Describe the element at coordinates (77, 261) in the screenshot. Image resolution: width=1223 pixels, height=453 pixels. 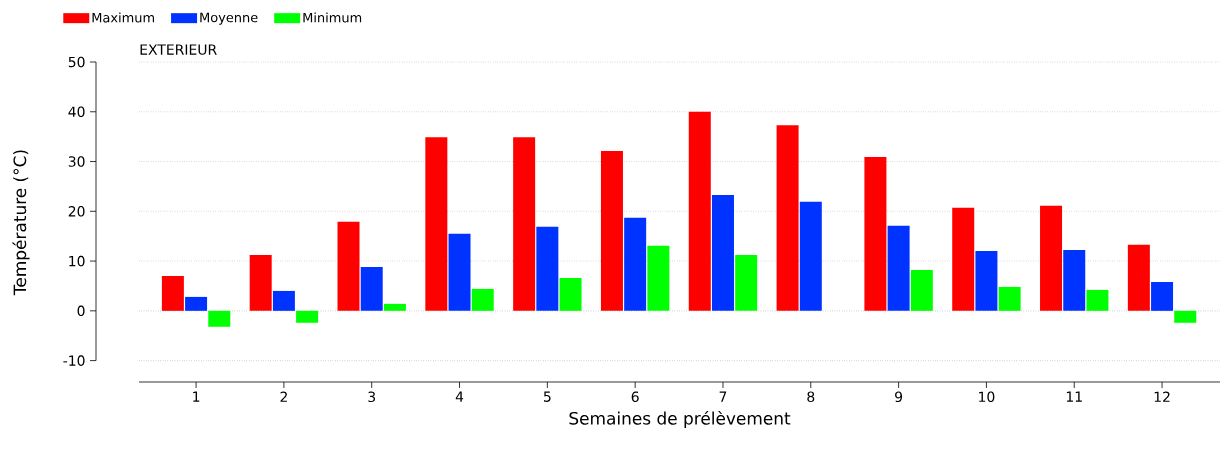
I see `y-tick-label: 10` at that location.